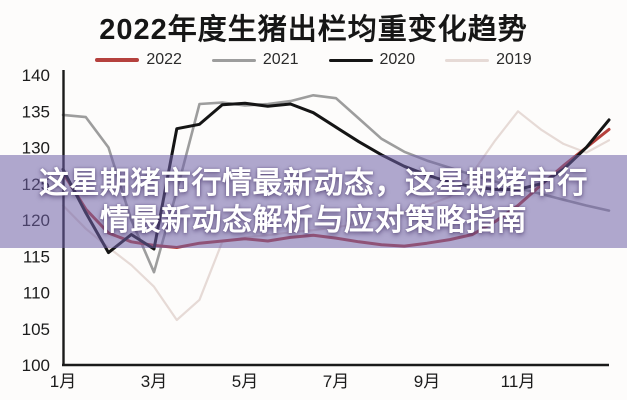 Image resolution: width=627 pixels, height=400 pixels. What do you see at coordinates (427, 381) in the screenshot?
I see `x-tick-label: 9月` at bounding box center [427, 381].